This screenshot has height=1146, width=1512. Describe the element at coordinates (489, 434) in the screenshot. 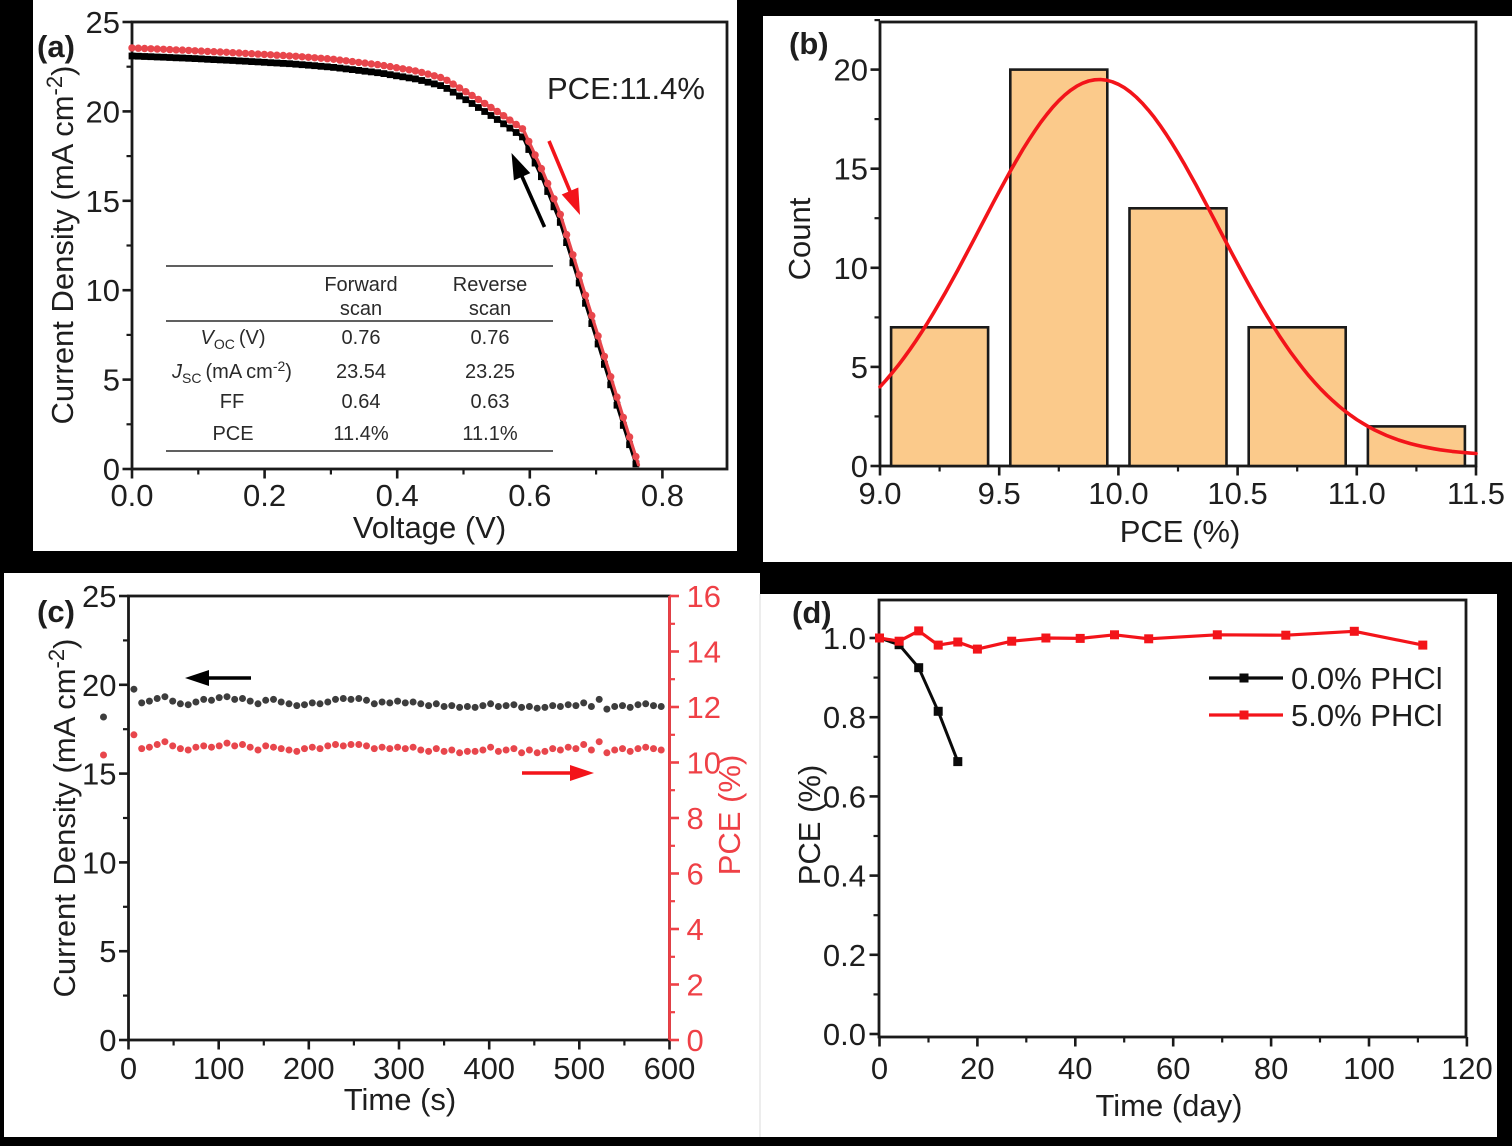

I see `svg-text: 11.1%` at that location.